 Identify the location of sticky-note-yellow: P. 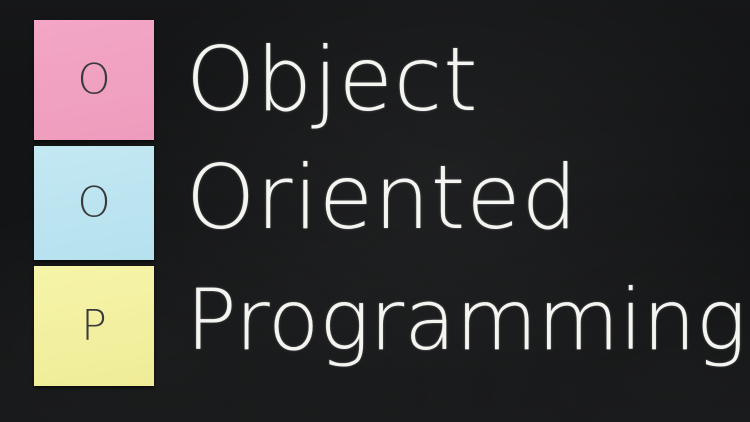
(94, 326).